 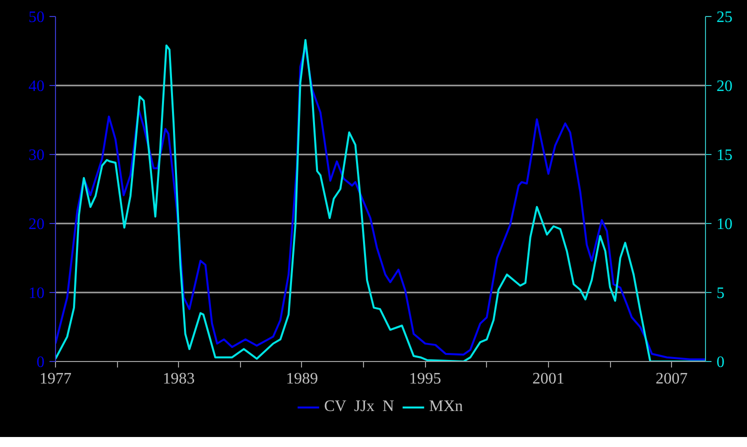 What do you see at coordinates (720, 362) in the screenshot?
I see `y2-tick-label: 0` at bounding box center [720, 362].